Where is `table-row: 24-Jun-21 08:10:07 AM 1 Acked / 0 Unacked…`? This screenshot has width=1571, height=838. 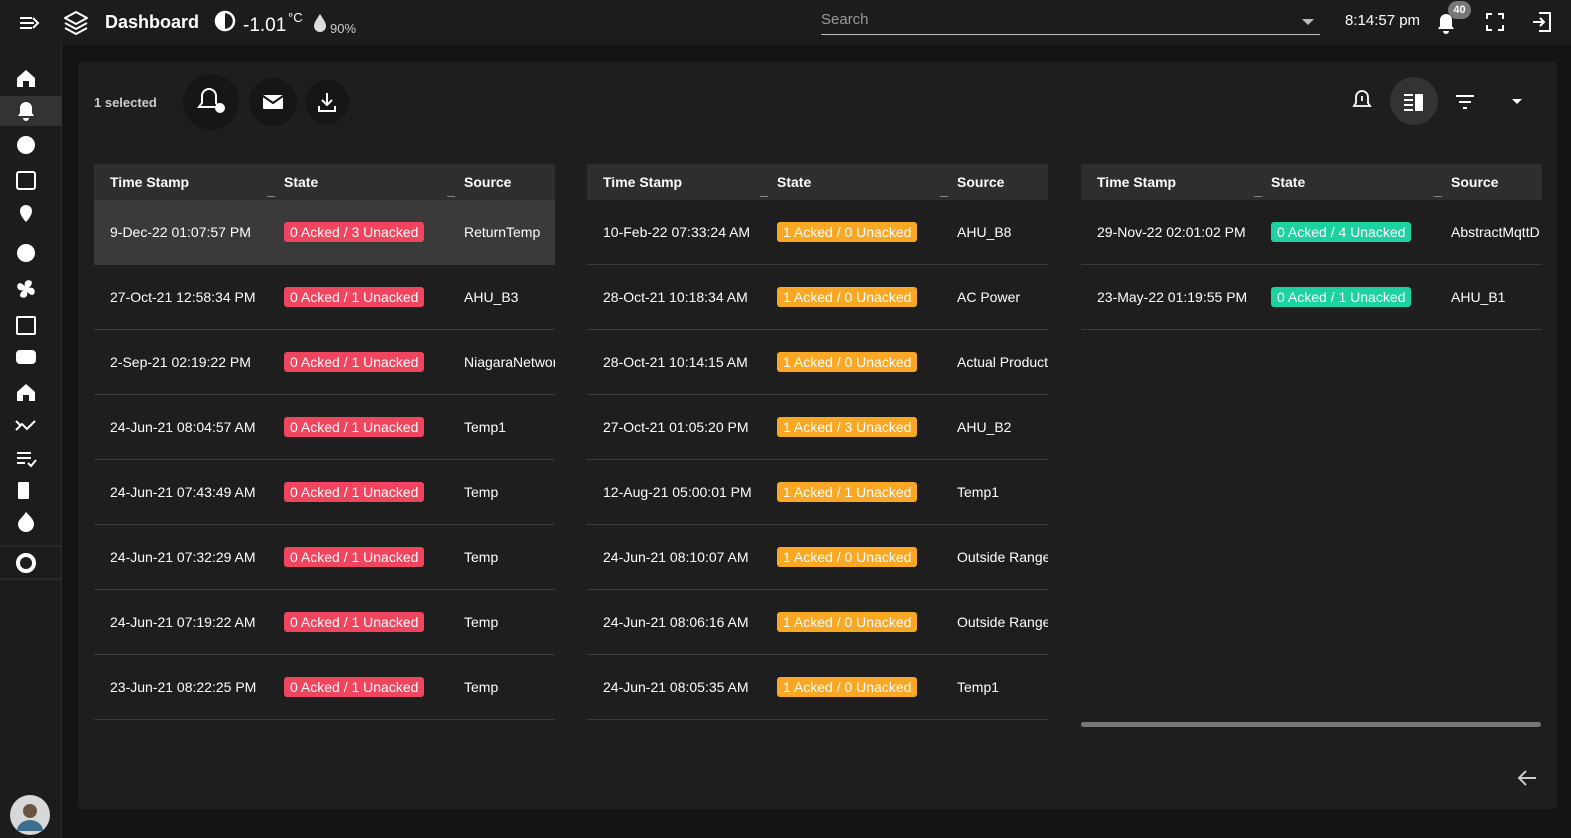
table-row: 24-Jun-21 08:10:07 AM 1 Acked / 0 Unacked… is located at coordinates (817, 557).